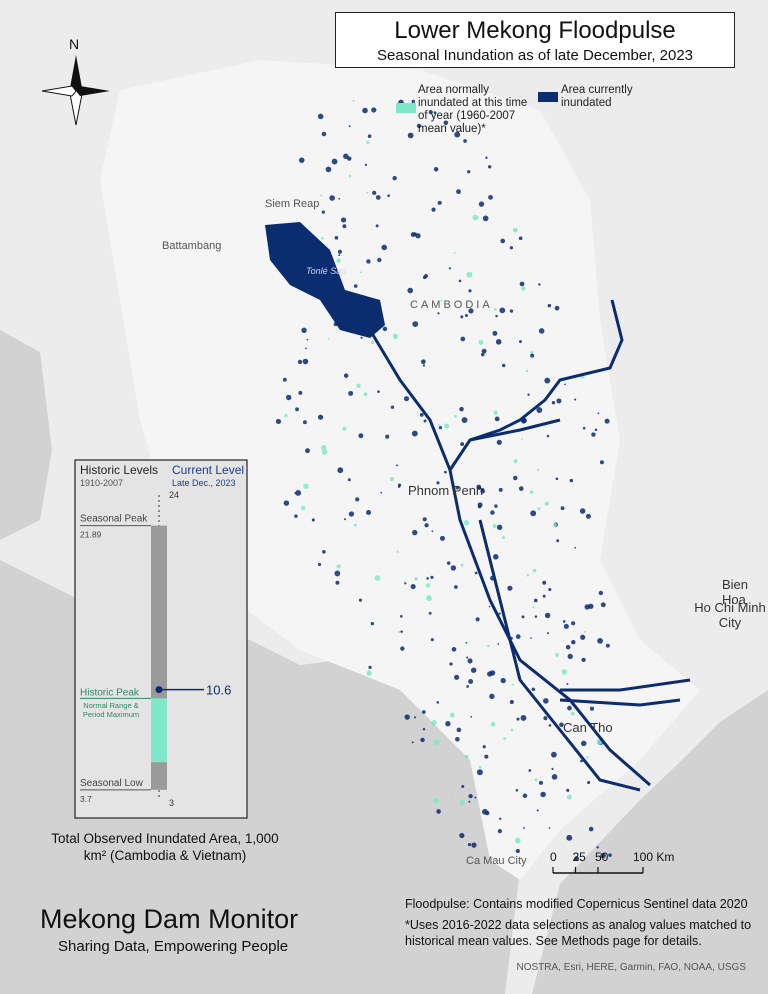 The image size is (768, 994). Describe the element at coordinates (735, 592) in the screenshot. I see `place-label: Bien Hoa` at that location.